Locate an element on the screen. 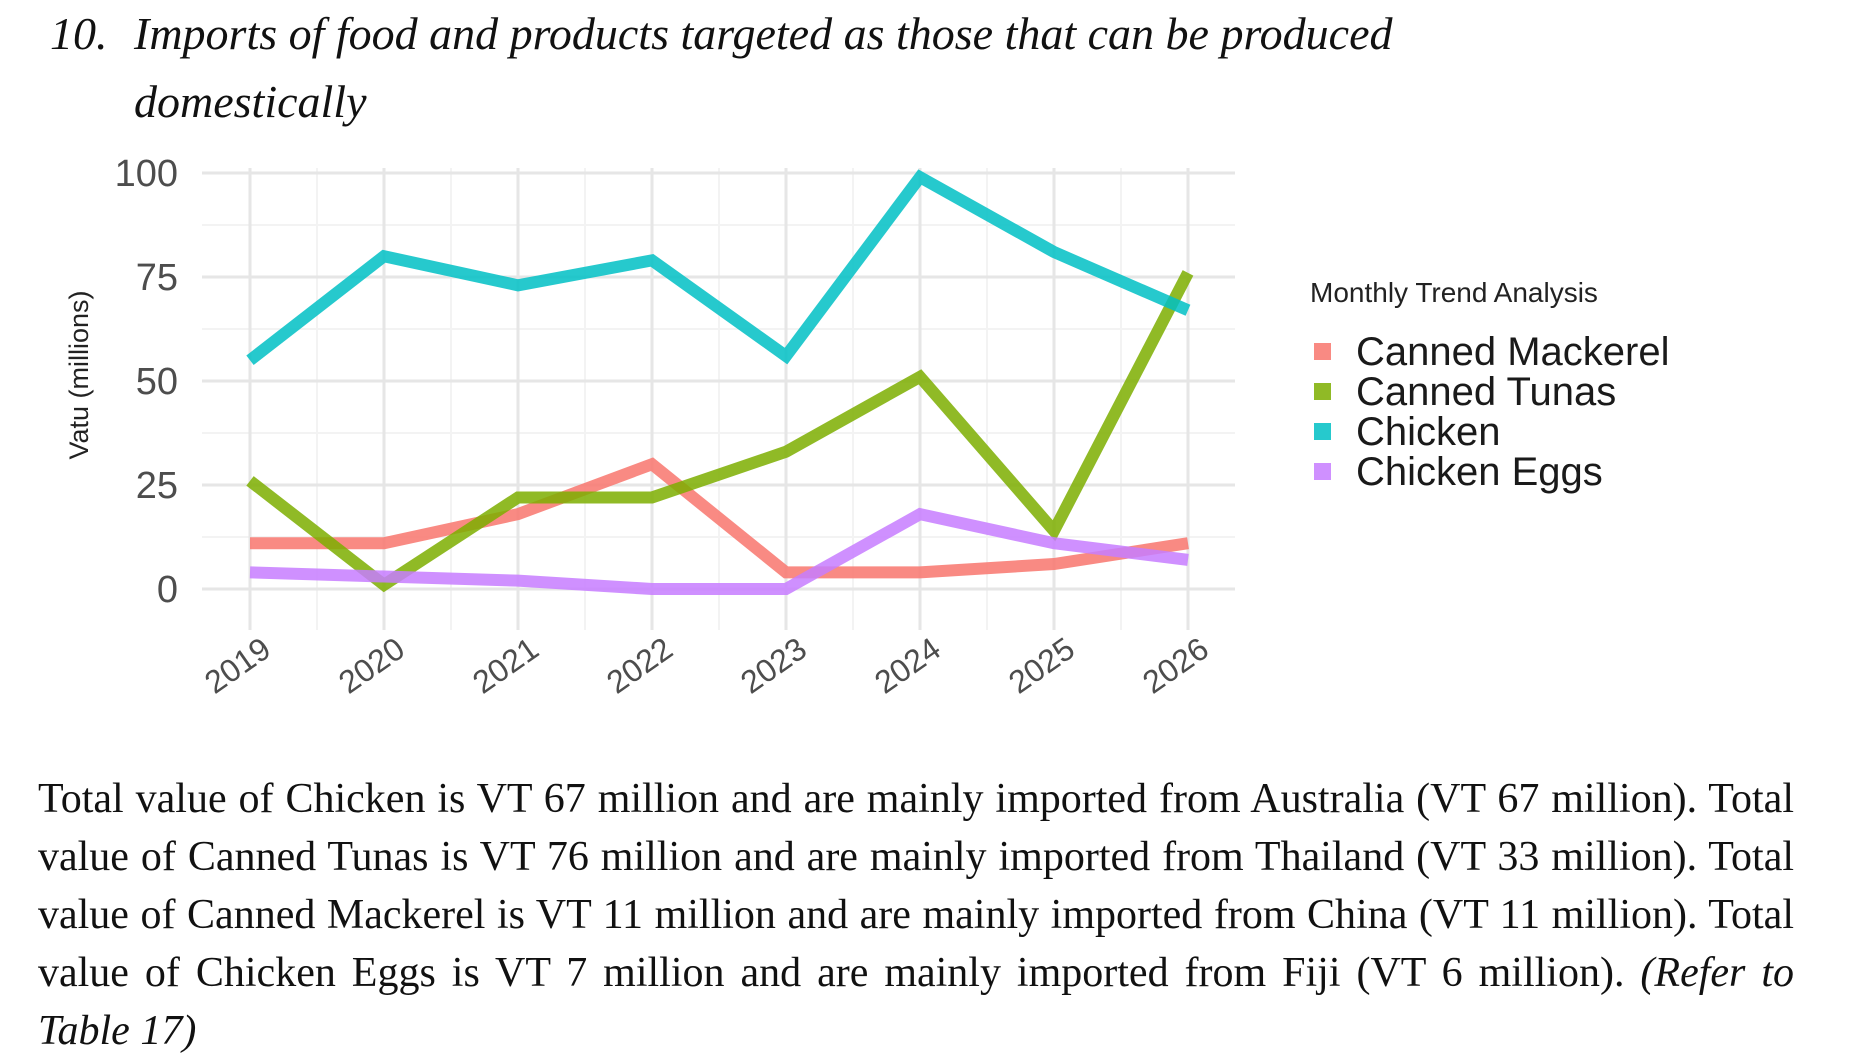  y-tick-label: 0 is located at coordinates (167, 590).